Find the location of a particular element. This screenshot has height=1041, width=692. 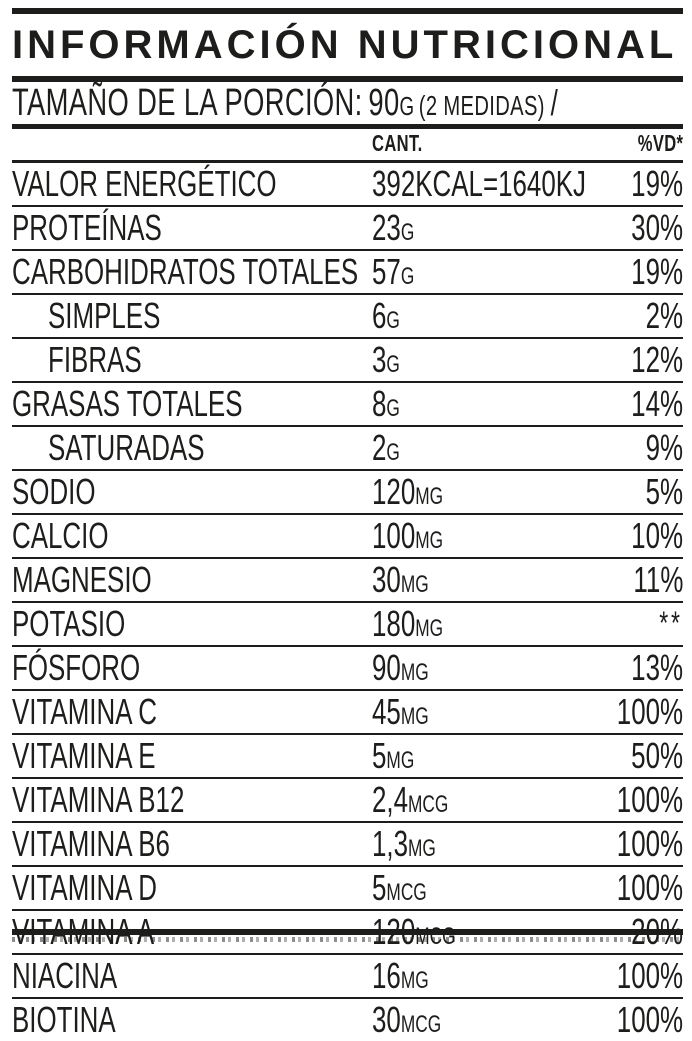

table-row: VALOR ENERGÉTICO 392KCAL=1640KJ 19% is located at coordinates (347, 185).